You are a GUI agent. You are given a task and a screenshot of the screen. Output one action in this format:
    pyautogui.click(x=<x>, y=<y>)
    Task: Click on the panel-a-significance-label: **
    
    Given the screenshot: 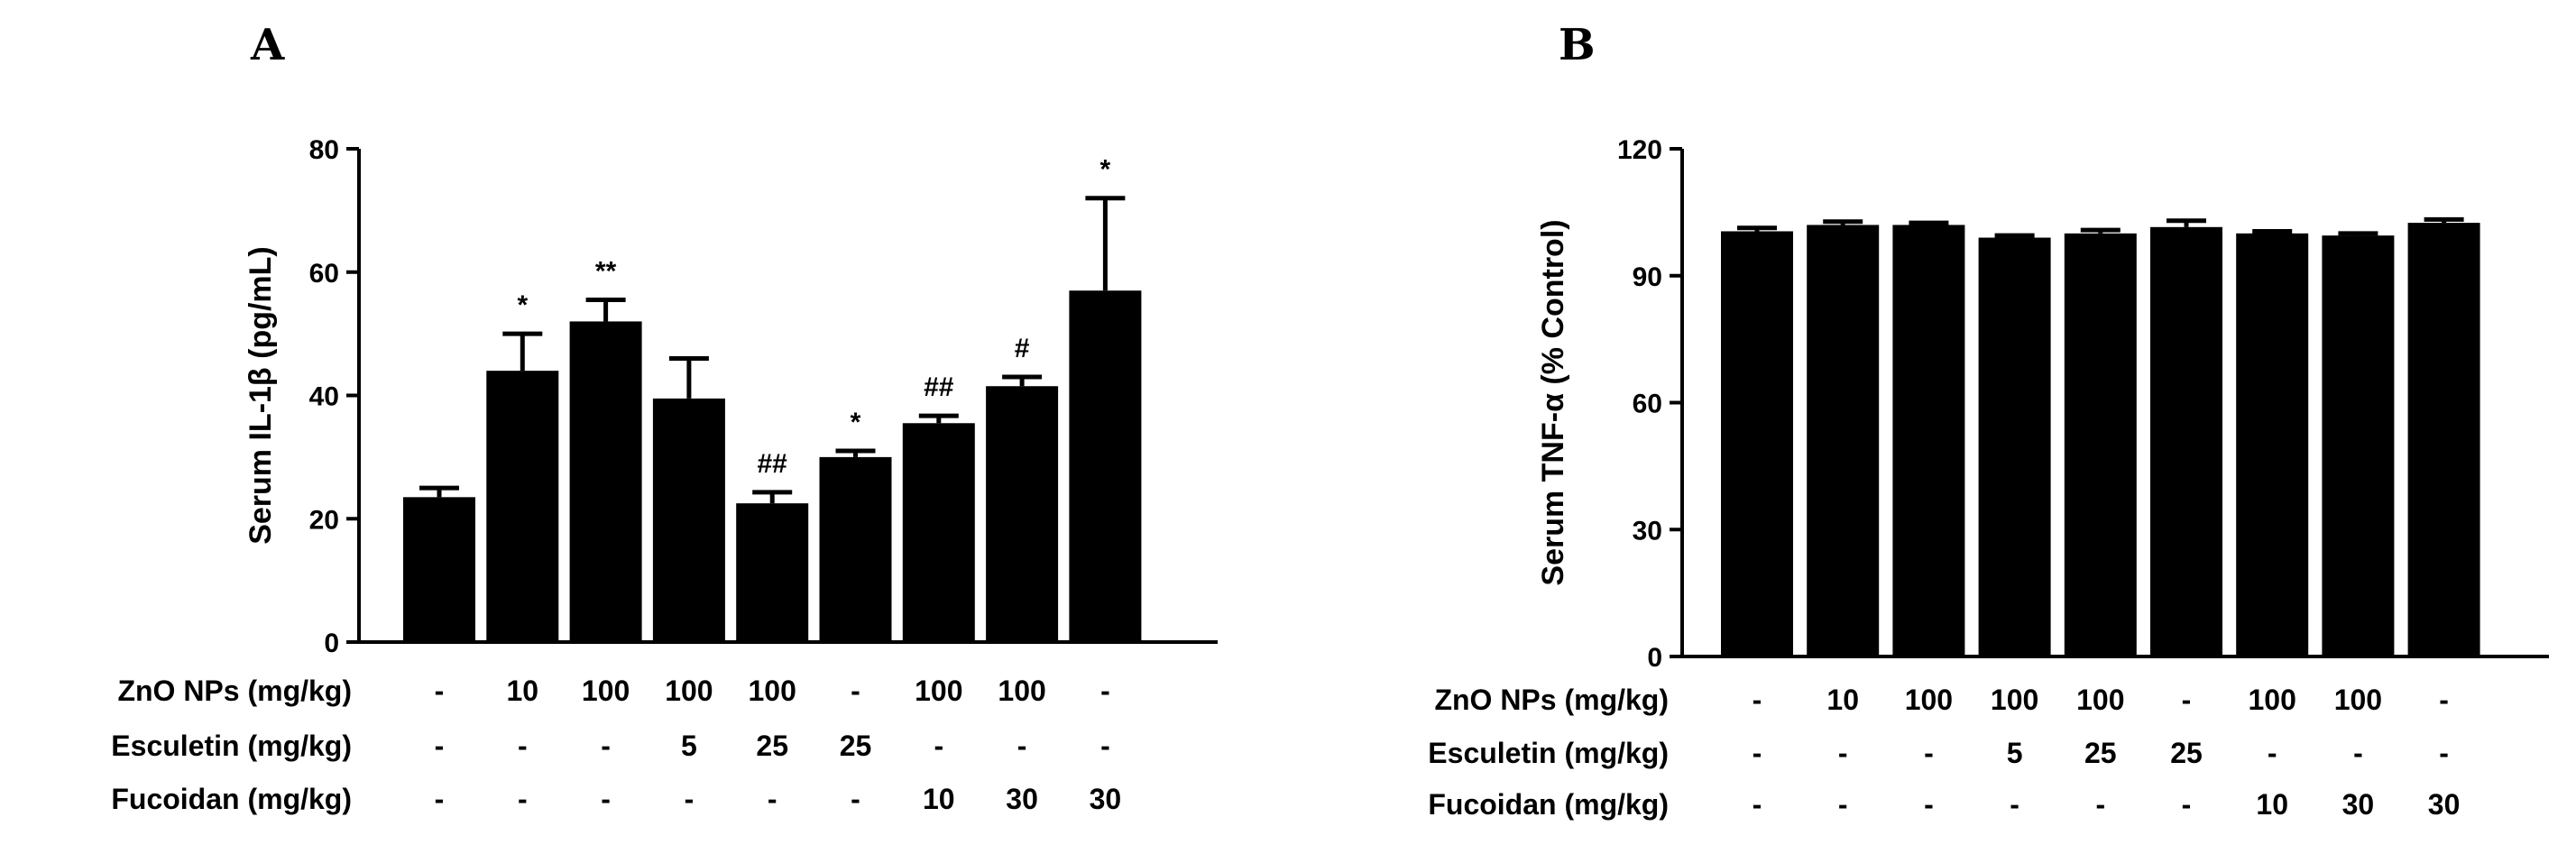 What is the action you would take?
    pyautogui.click(x=606, y=272)
    